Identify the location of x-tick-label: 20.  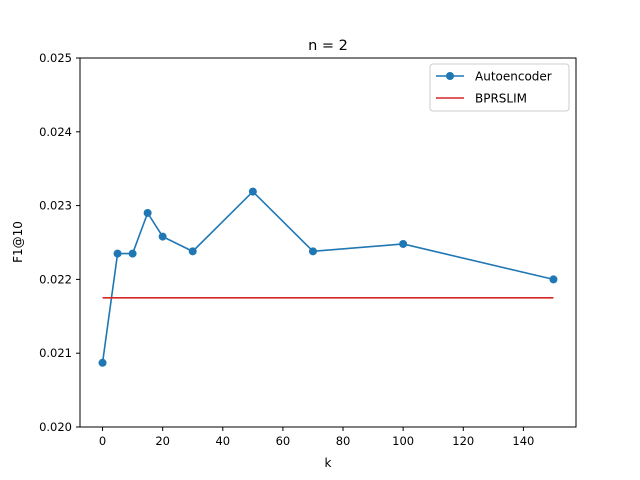
(162, 441).